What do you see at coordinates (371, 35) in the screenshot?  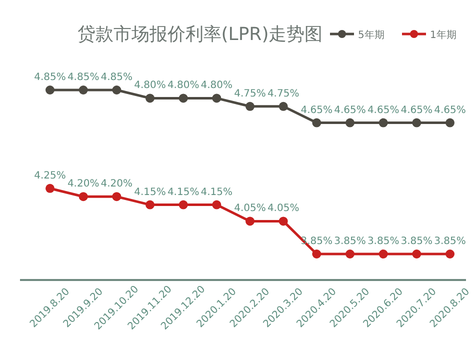 I see `legend-label: 5年期` at bounding box center [371, 35].